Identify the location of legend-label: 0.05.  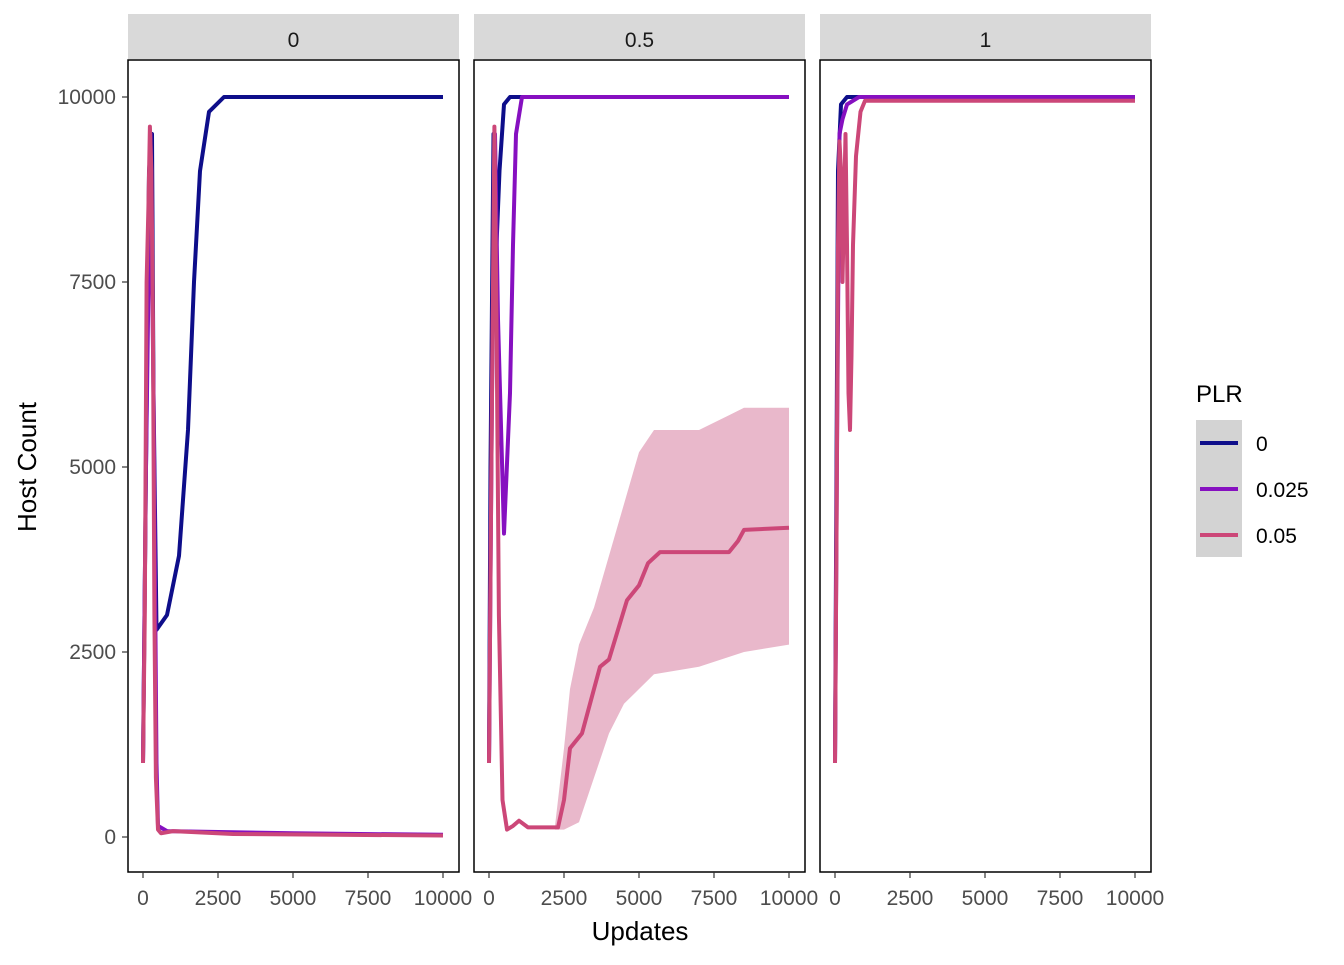
(1276, 536).